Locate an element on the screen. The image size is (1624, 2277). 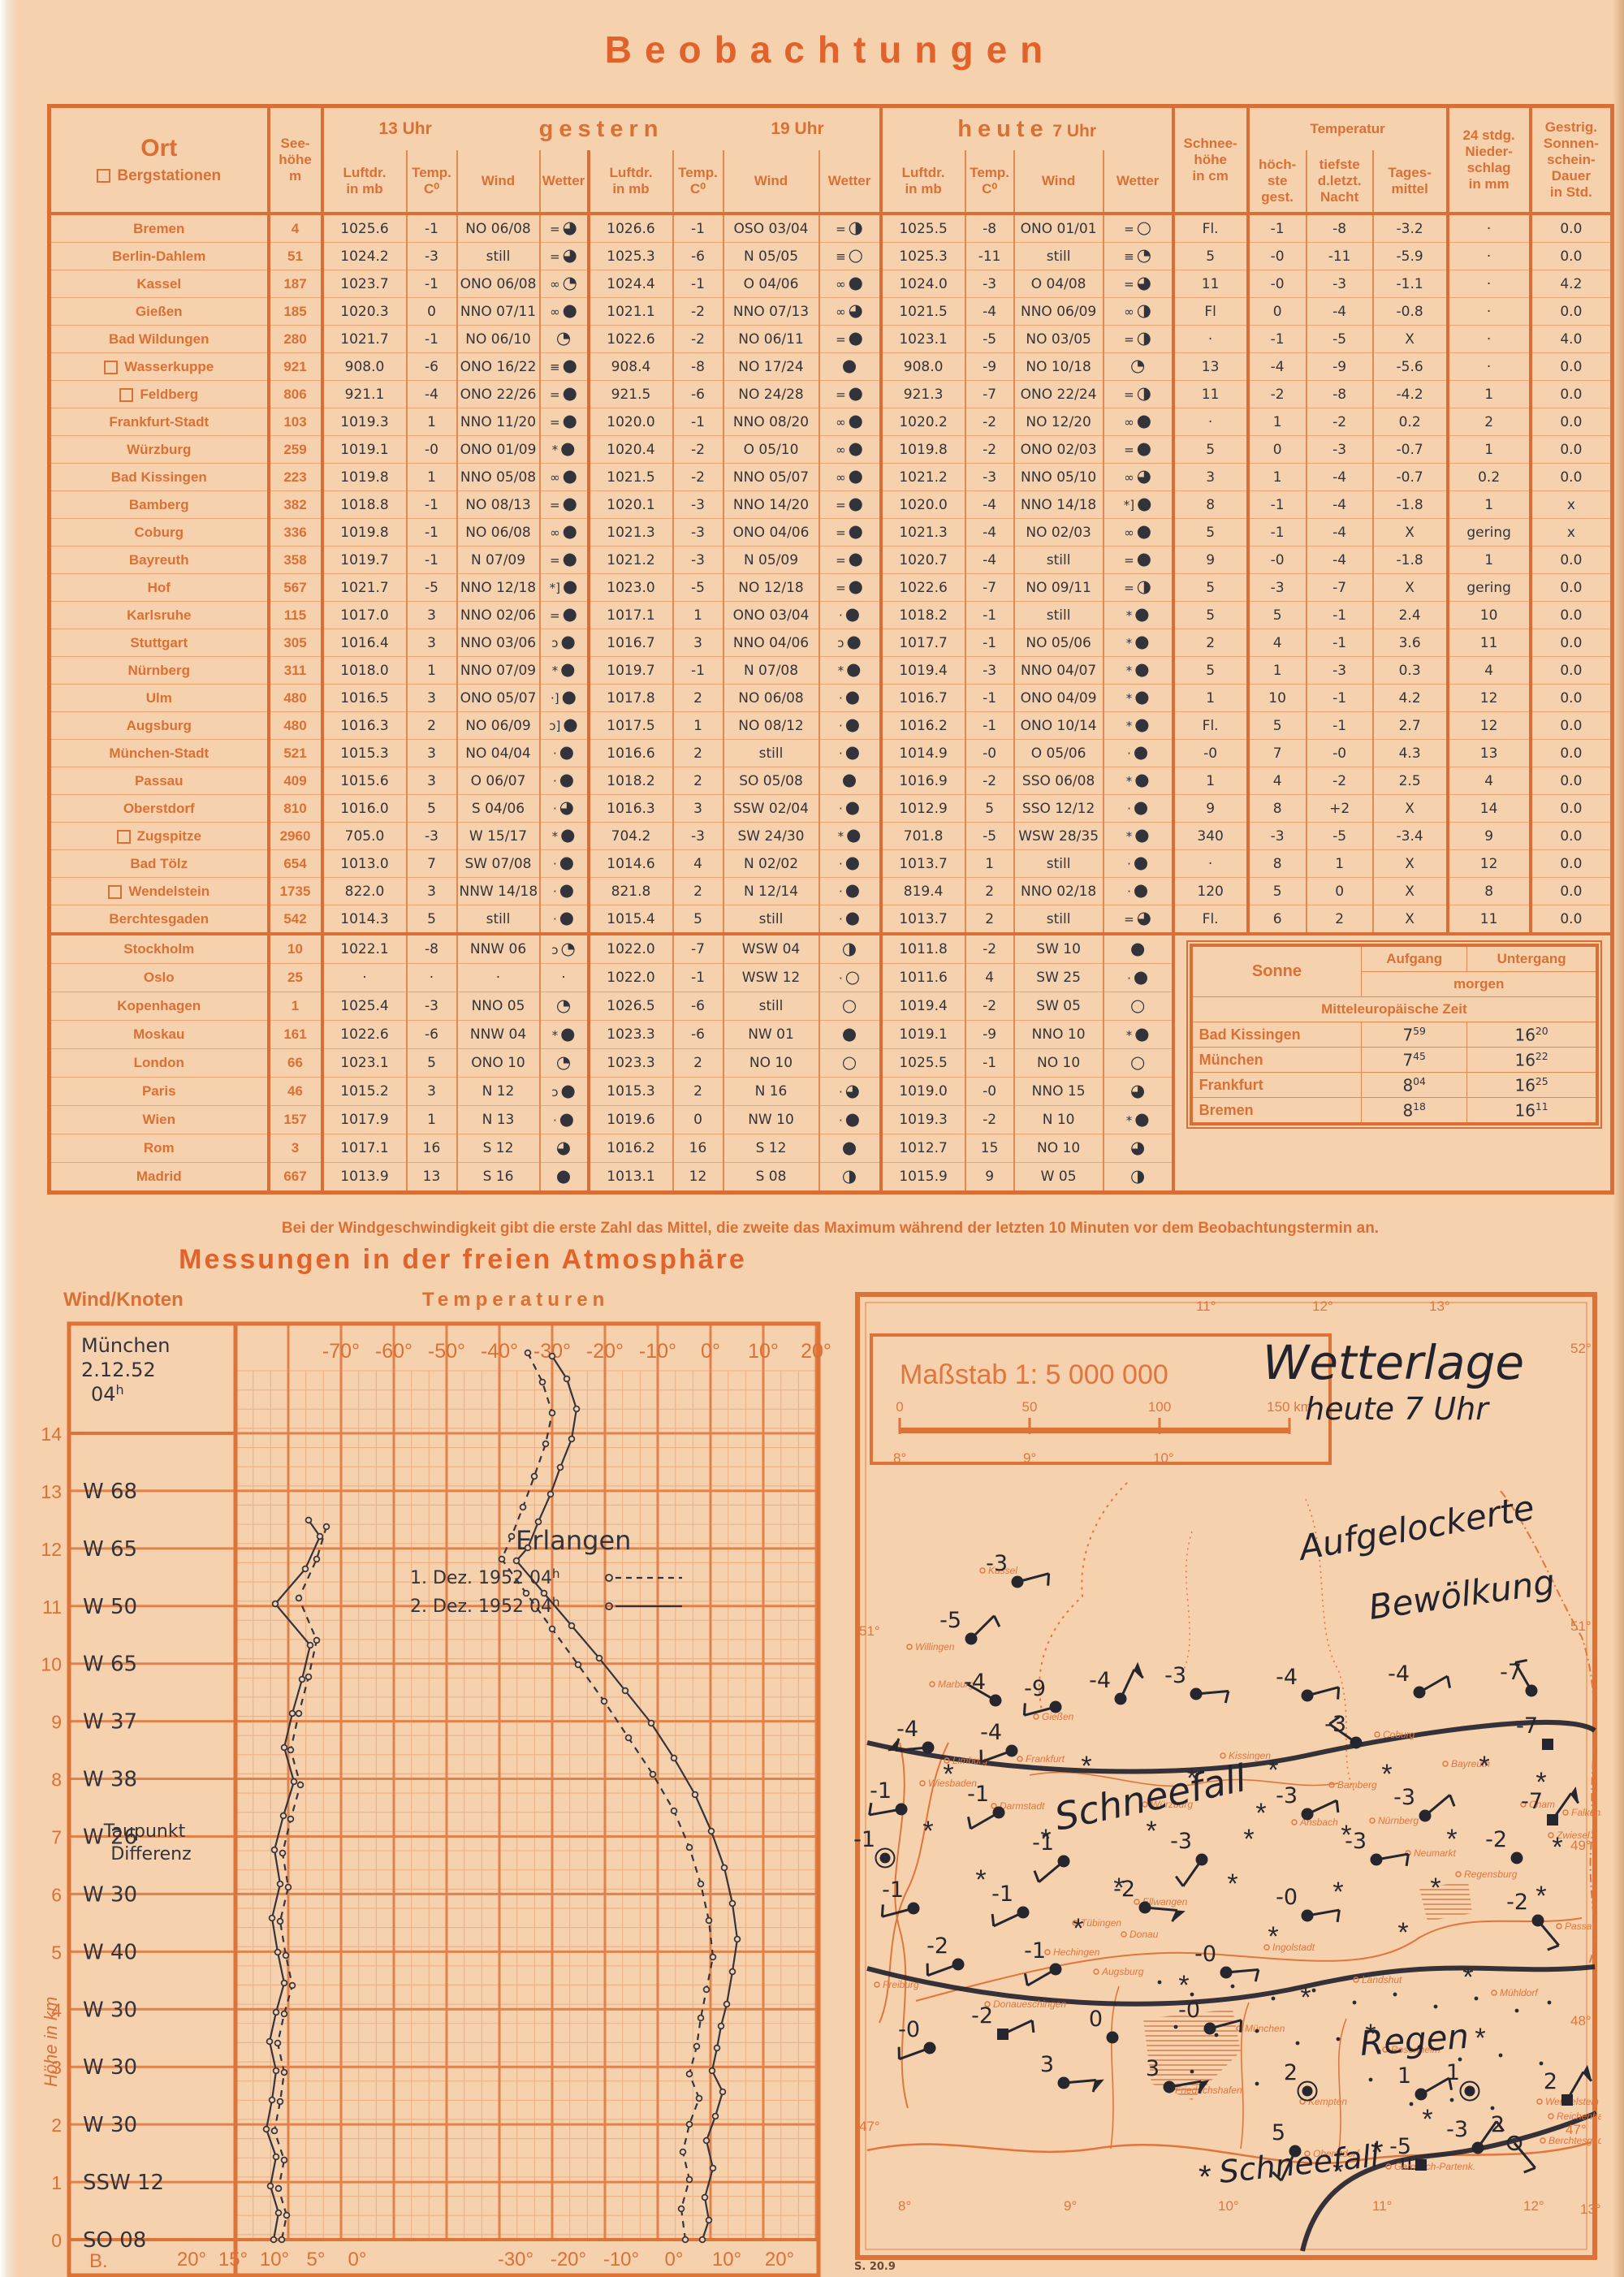
wetter-13: * ● is located at coordinates (563, 449).